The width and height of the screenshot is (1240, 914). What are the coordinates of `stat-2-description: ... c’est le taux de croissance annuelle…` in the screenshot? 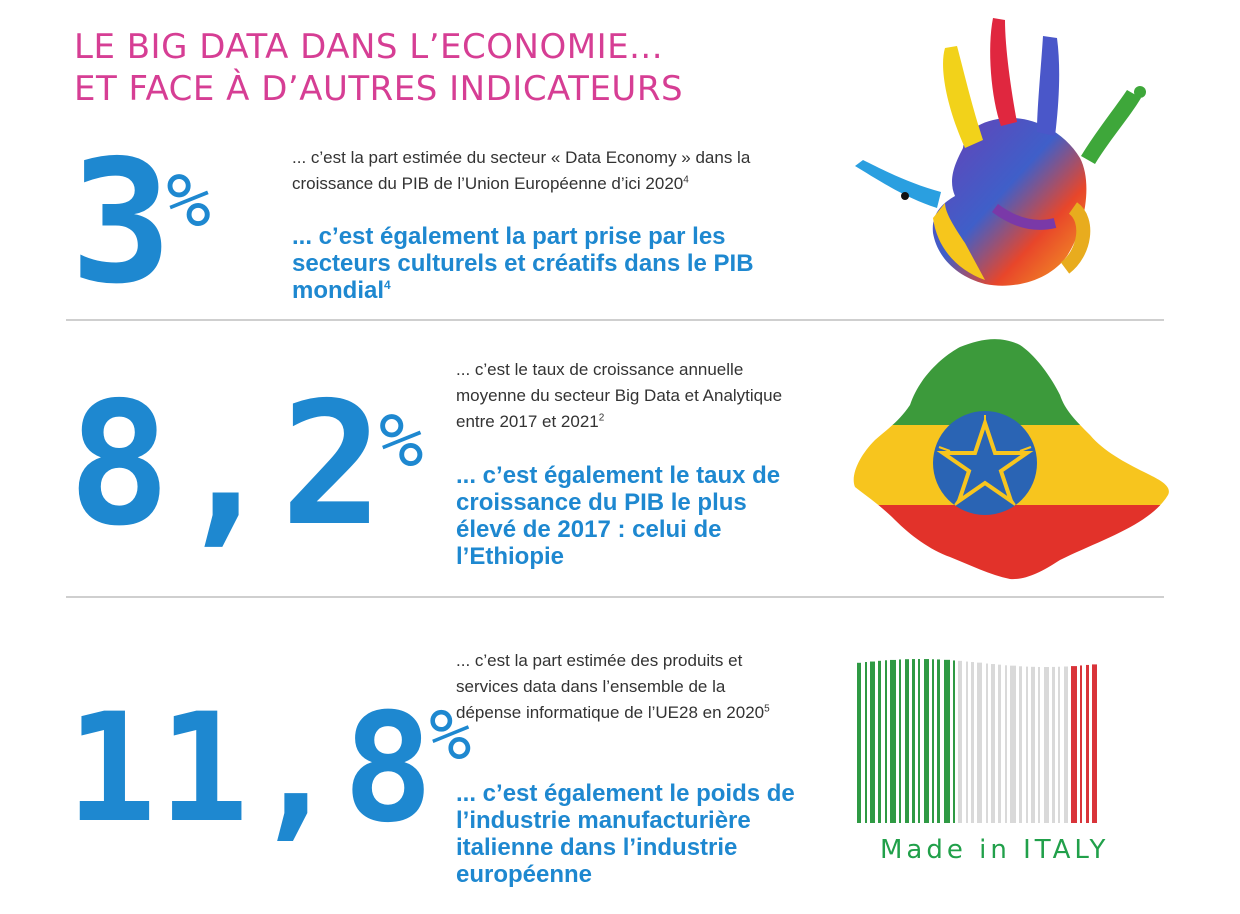 It's located at (626, 396).